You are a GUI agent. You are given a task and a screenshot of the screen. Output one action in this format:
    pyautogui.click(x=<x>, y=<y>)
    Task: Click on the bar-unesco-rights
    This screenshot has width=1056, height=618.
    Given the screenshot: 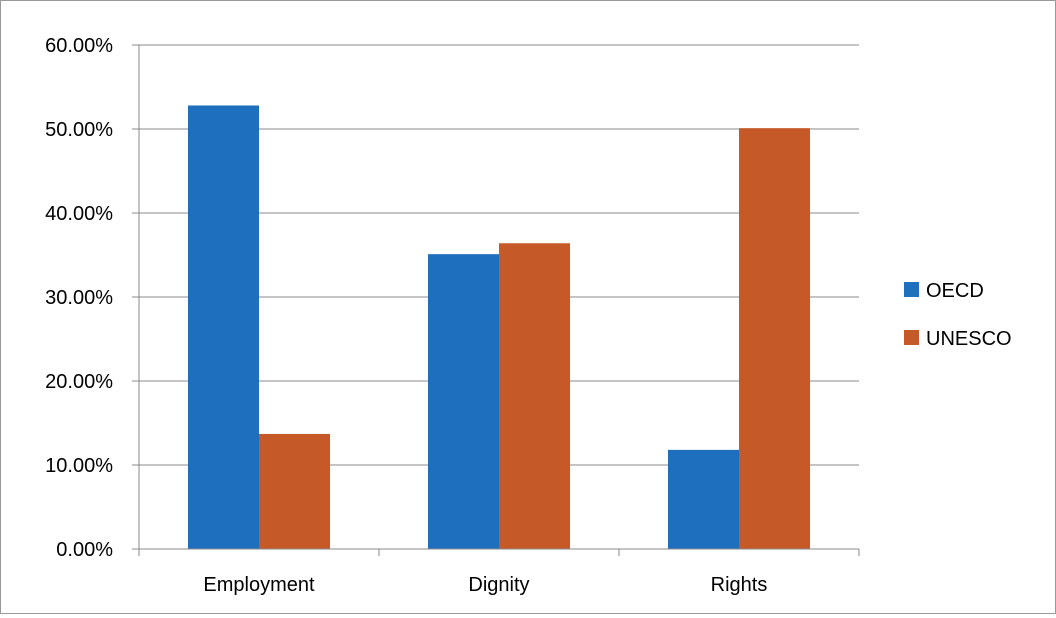 What is the action you would take?
    pyautogui.click(x=774, y=338)
    